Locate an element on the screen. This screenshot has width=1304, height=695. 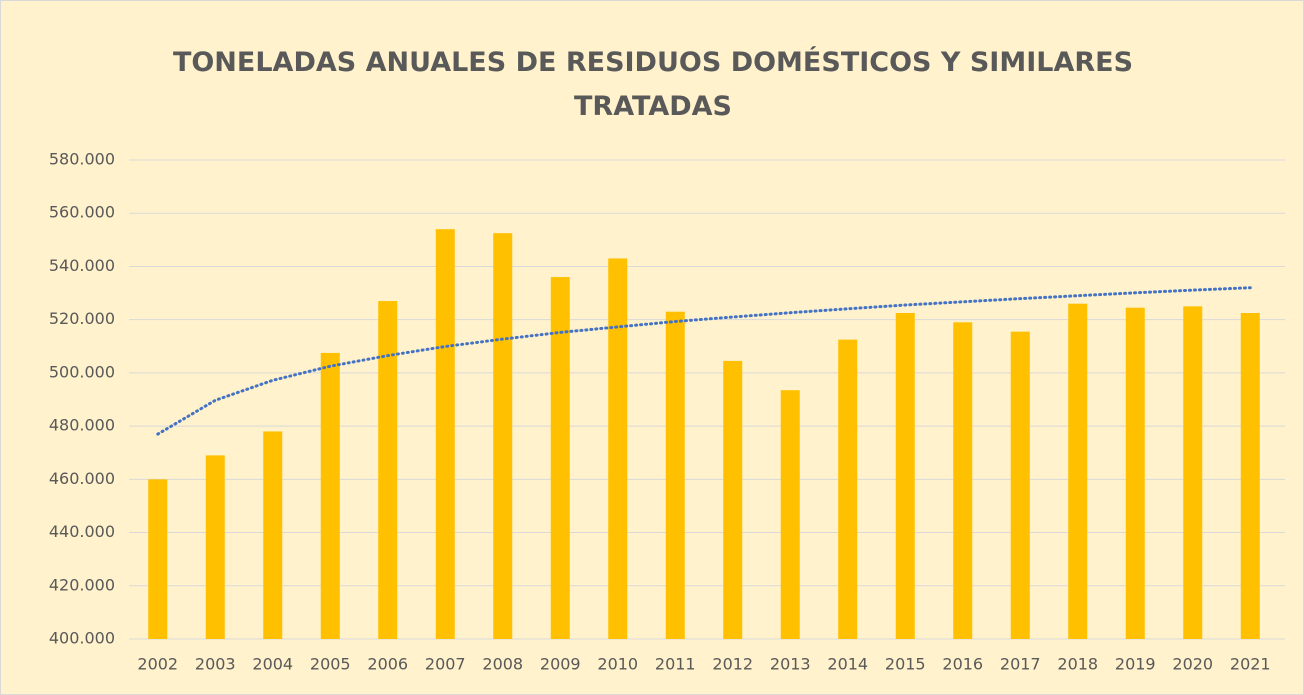
y-tick-label: 480.000 is located at coordinates (82, 425).